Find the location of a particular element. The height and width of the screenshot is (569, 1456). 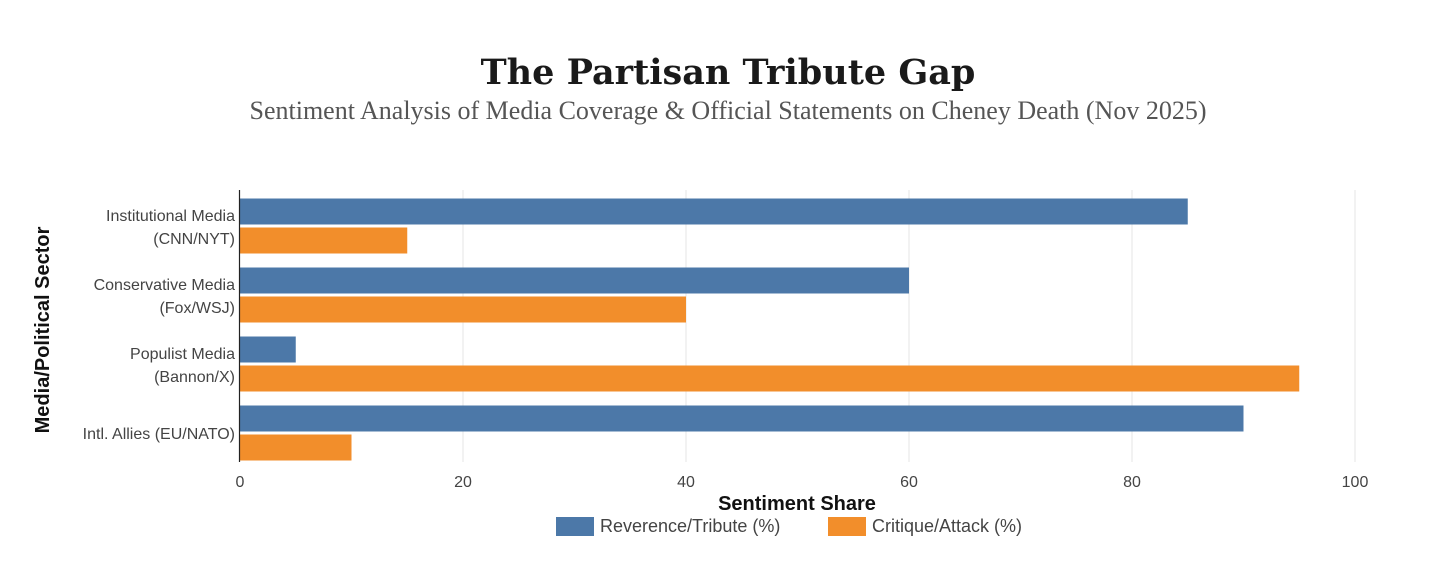

legend-swatch-critique is located at coordinates (847, 526).